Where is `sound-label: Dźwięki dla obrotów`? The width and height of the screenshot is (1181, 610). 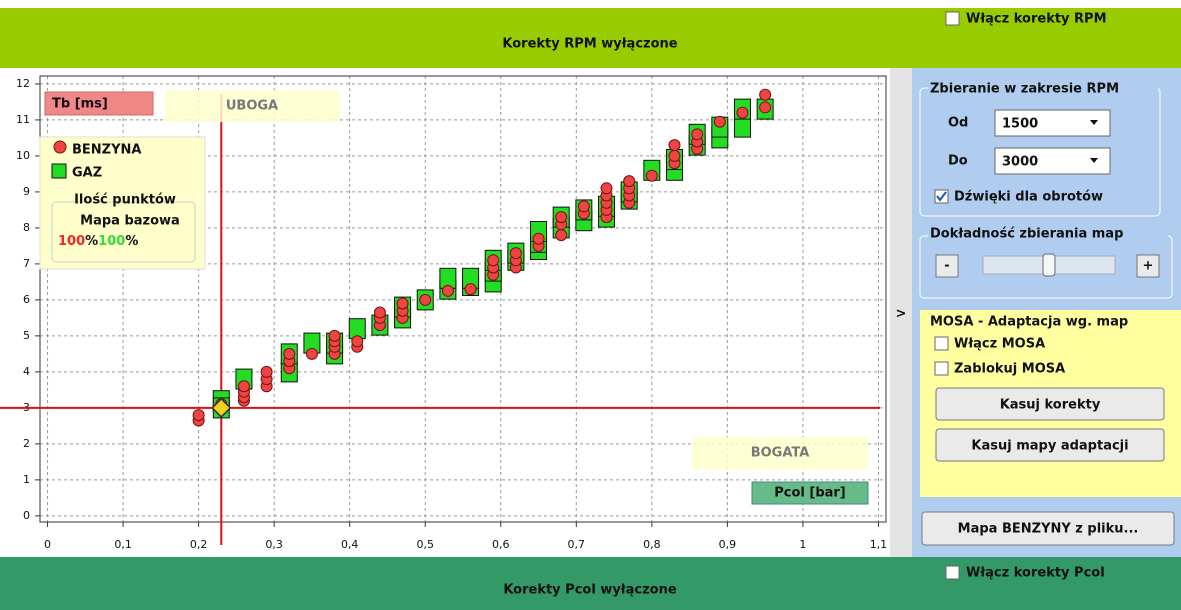 sound-label: Dźwięki dla obrotów is located at coordinates (1028, 197).